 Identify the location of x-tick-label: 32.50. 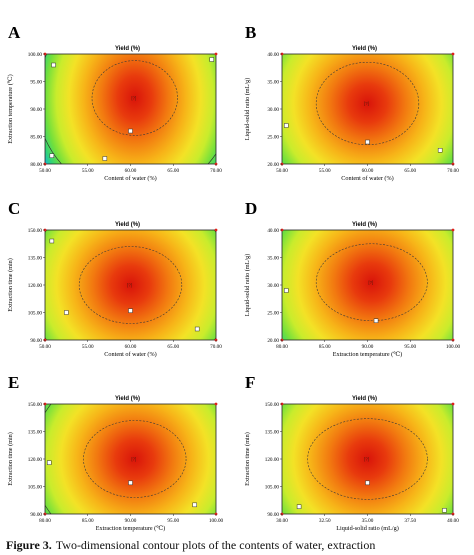
(325, 521).